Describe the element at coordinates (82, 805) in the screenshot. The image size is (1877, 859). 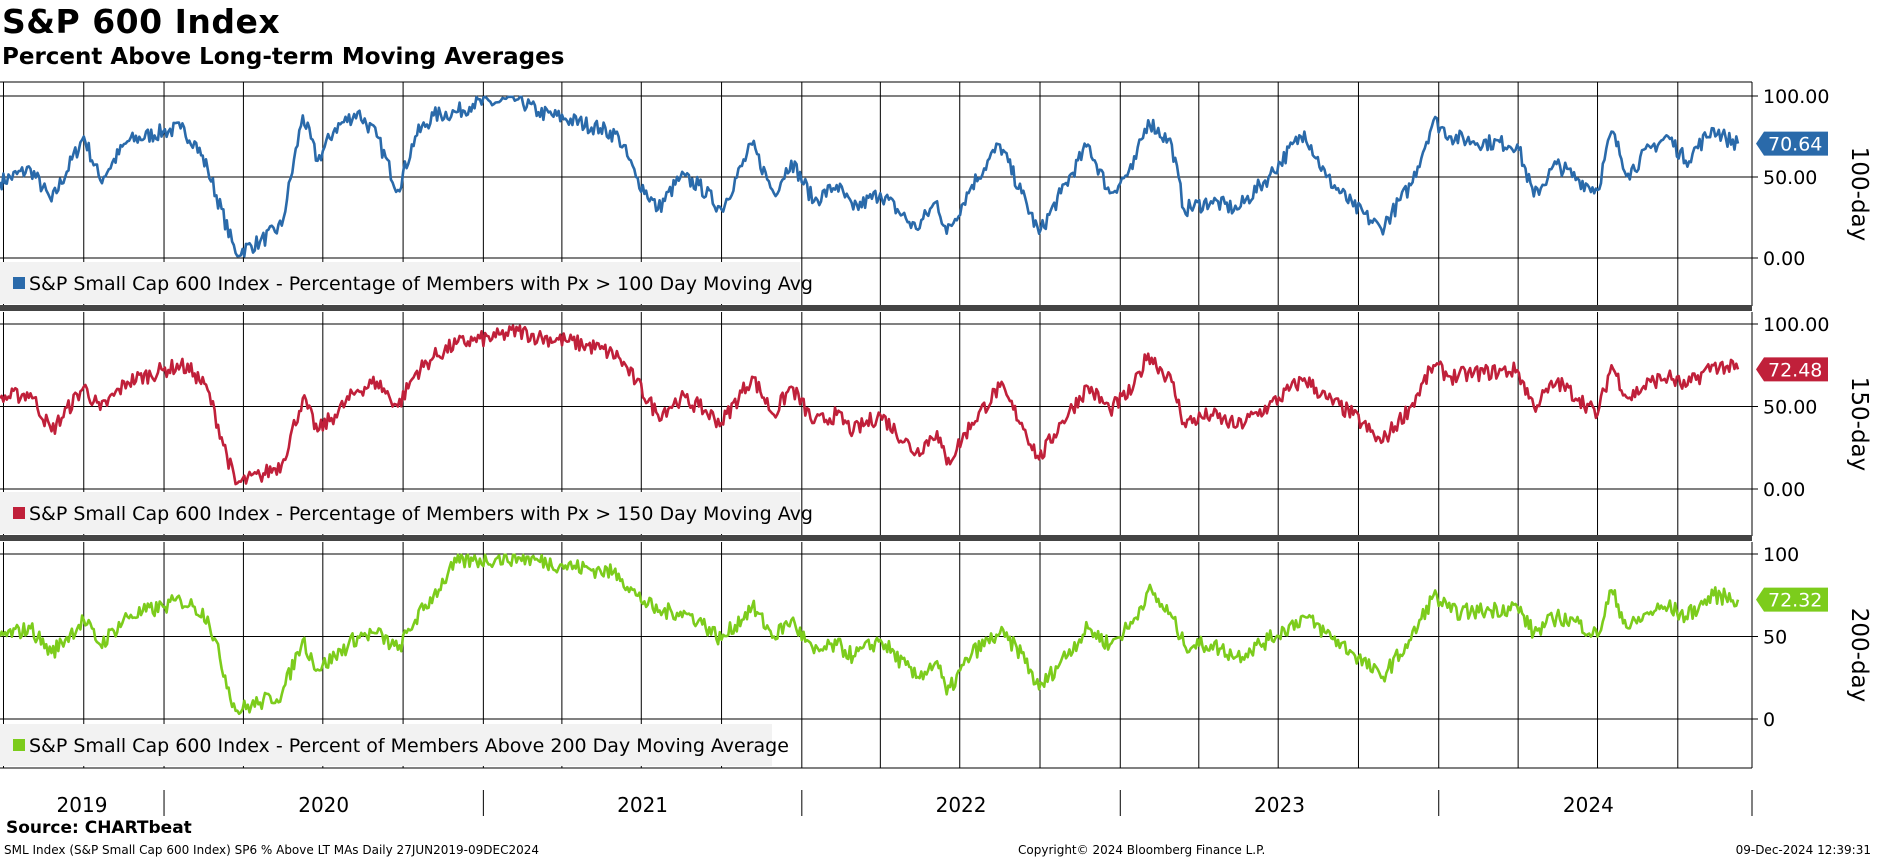
I see `x-tick-label: 2019` at that location.